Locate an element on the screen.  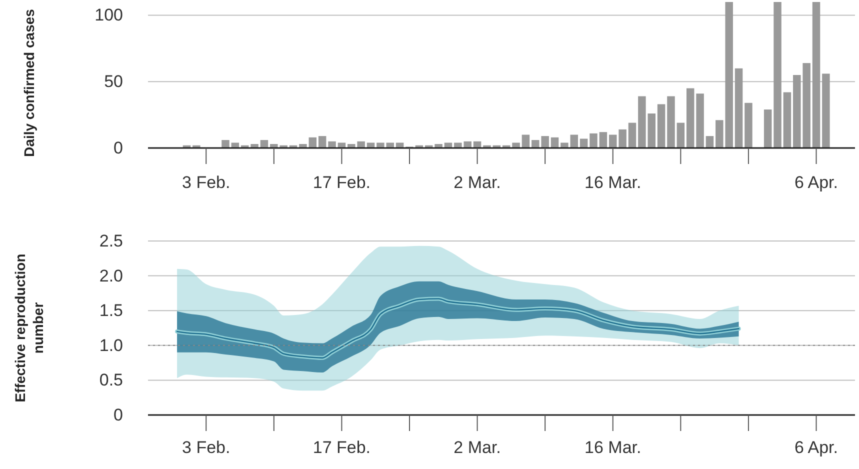
y-tick-label: 2.5 is located at coordinates (111, 240).